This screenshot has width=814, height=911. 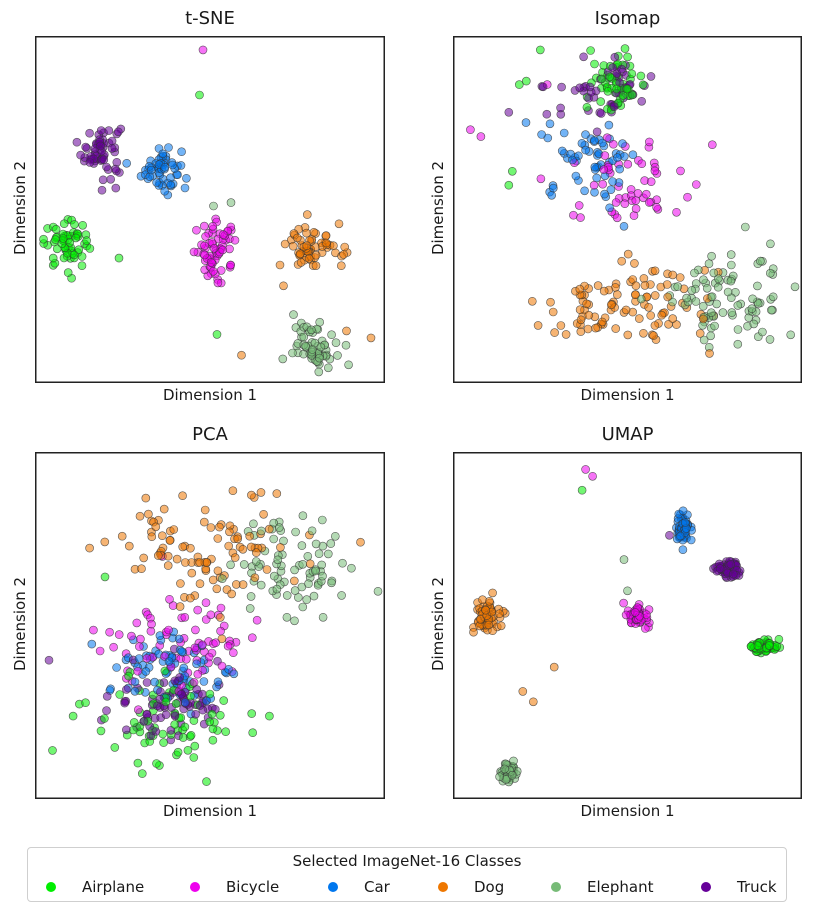 What do you see at coordinates (210, 434) in the screenshot?
I see `chart-title: PCA` at bounding box center [210, 434].